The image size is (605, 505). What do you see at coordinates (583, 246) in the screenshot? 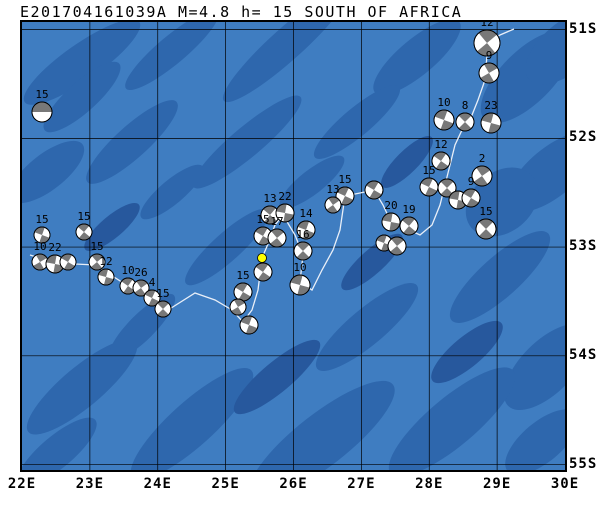
I see `y-axis-label: 53S` at bounding box center [583, 246].